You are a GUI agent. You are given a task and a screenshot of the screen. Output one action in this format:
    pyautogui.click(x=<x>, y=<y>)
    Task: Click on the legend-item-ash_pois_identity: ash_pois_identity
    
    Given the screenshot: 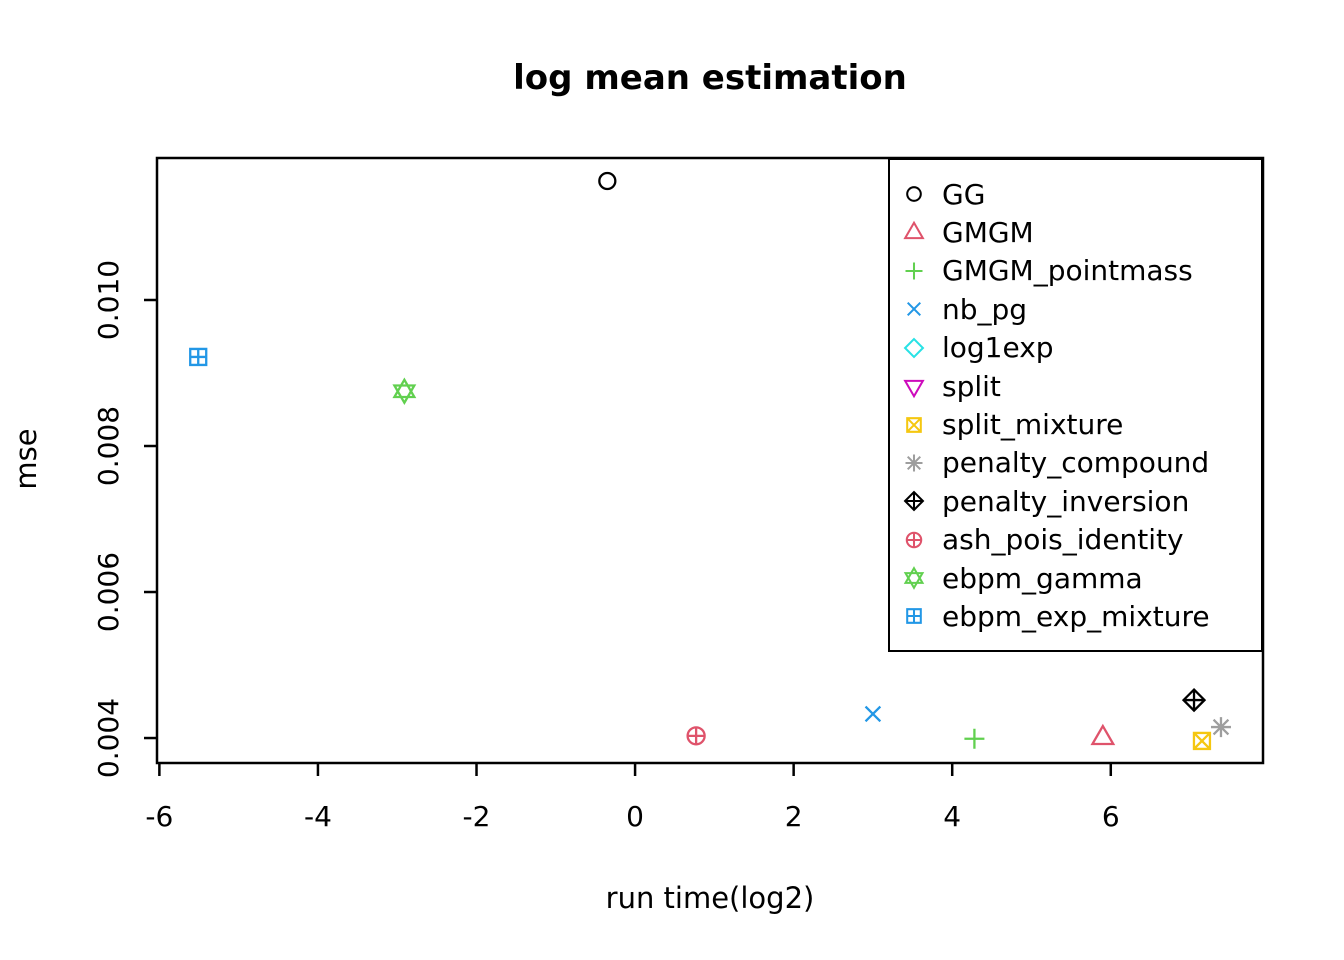 What is the action you would take?
    pyautogui.click(x=1075, y=540)
    